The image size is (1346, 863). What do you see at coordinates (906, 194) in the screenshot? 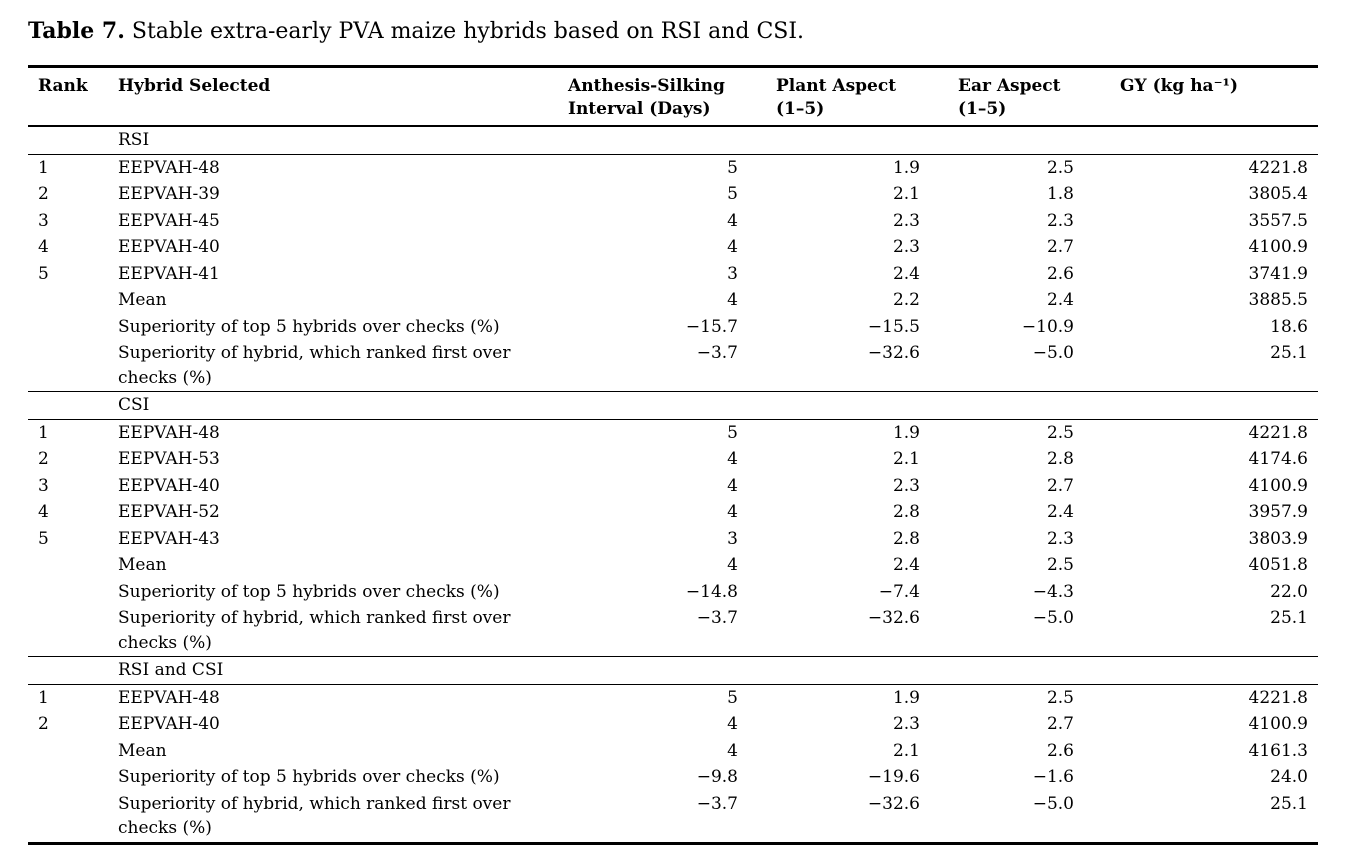
I see `plant-aspect-cell: 2.1` at bounding box center [906, 194].